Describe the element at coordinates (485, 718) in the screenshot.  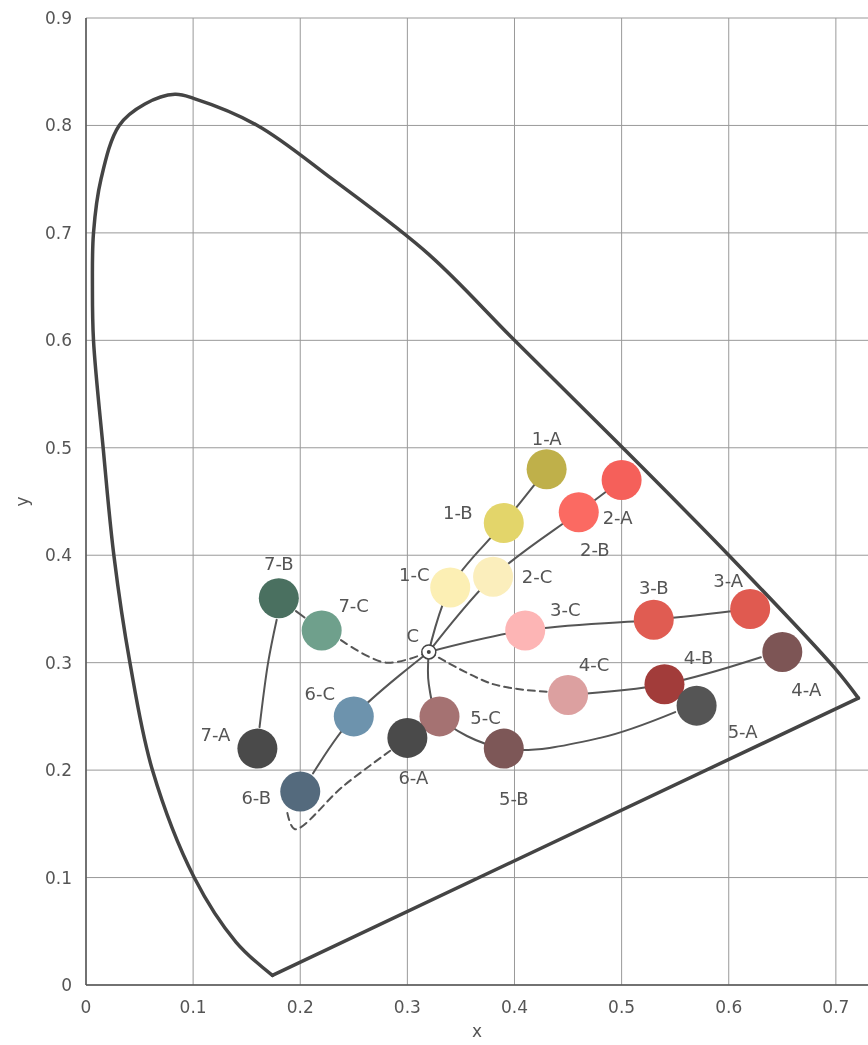
I see `annotation: 5-C` at that location.